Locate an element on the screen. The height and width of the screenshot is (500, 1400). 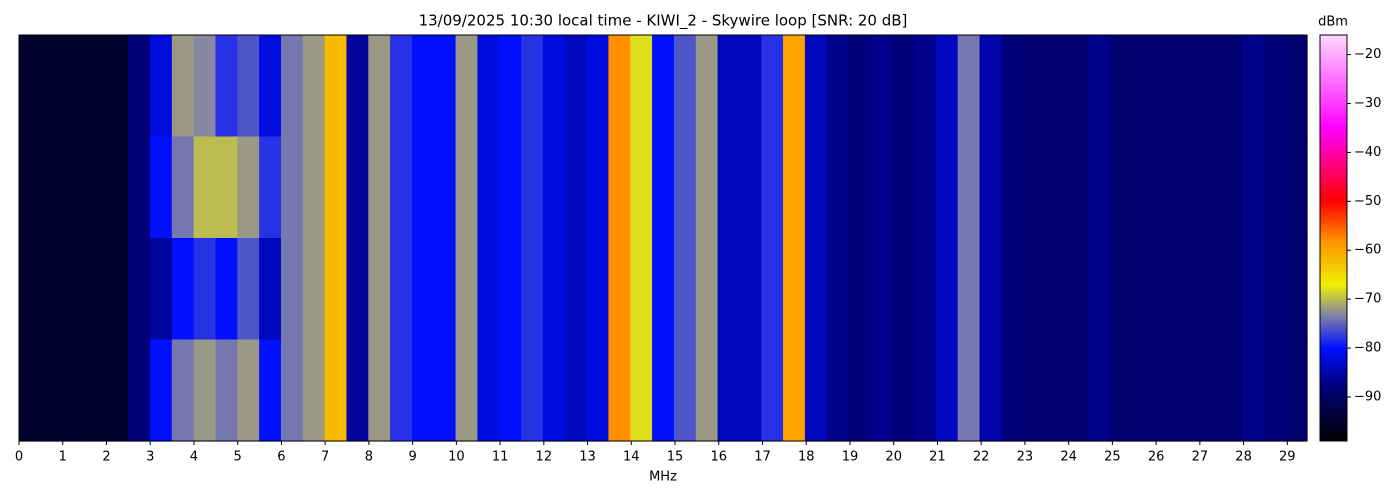
x-tick-label: 15 is located at coordinates (675, 457).